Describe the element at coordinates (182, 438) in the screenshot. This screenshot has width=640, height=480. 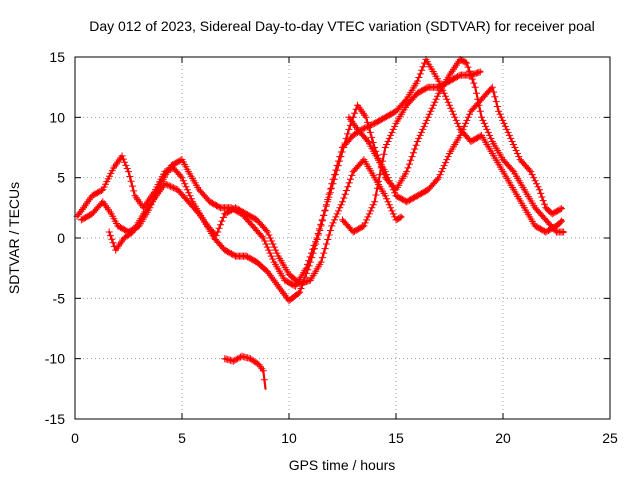
I see `x-tick-label: 5` at that location.